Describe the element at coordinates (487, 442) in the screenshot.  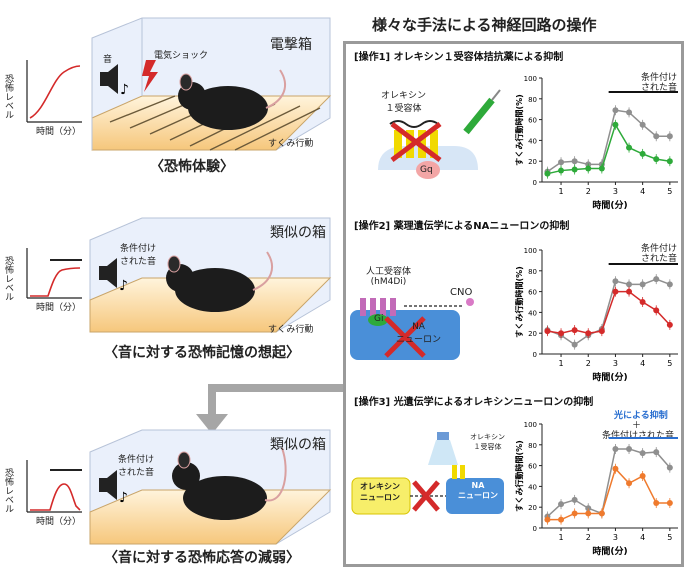
I see `op3-receptor-label: オレキシン １受容体` at that location.